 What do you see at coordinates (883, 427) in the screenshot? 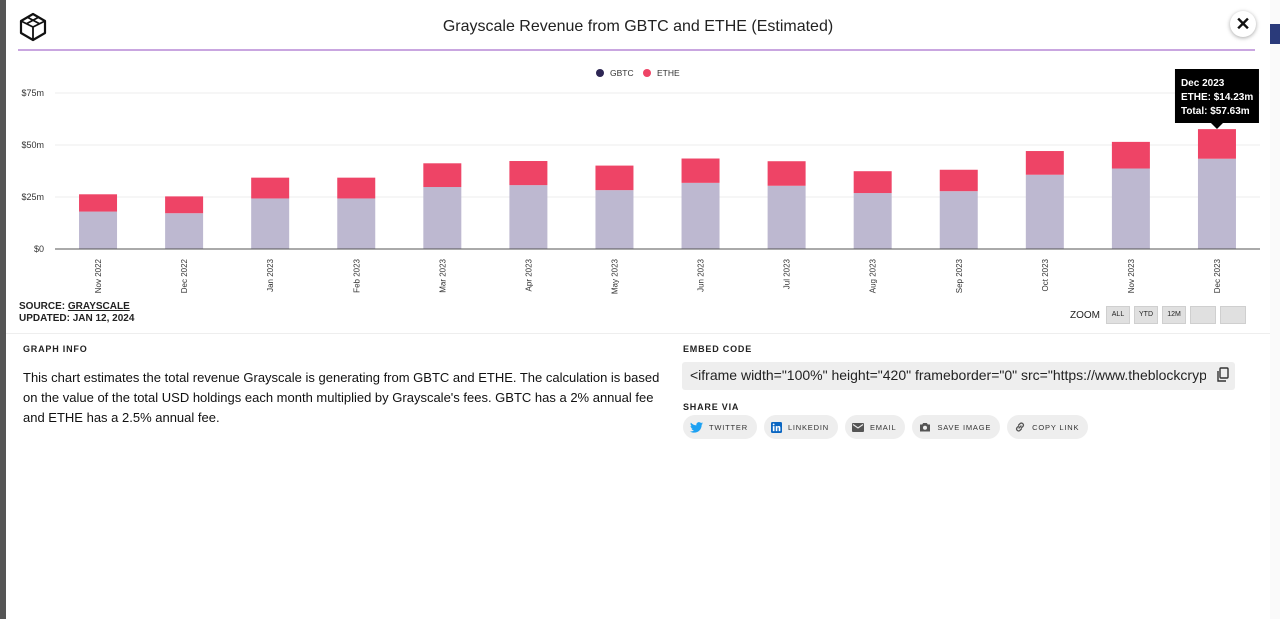
I see `share-email-label: EMAIL` at bounding box center [883, 427].